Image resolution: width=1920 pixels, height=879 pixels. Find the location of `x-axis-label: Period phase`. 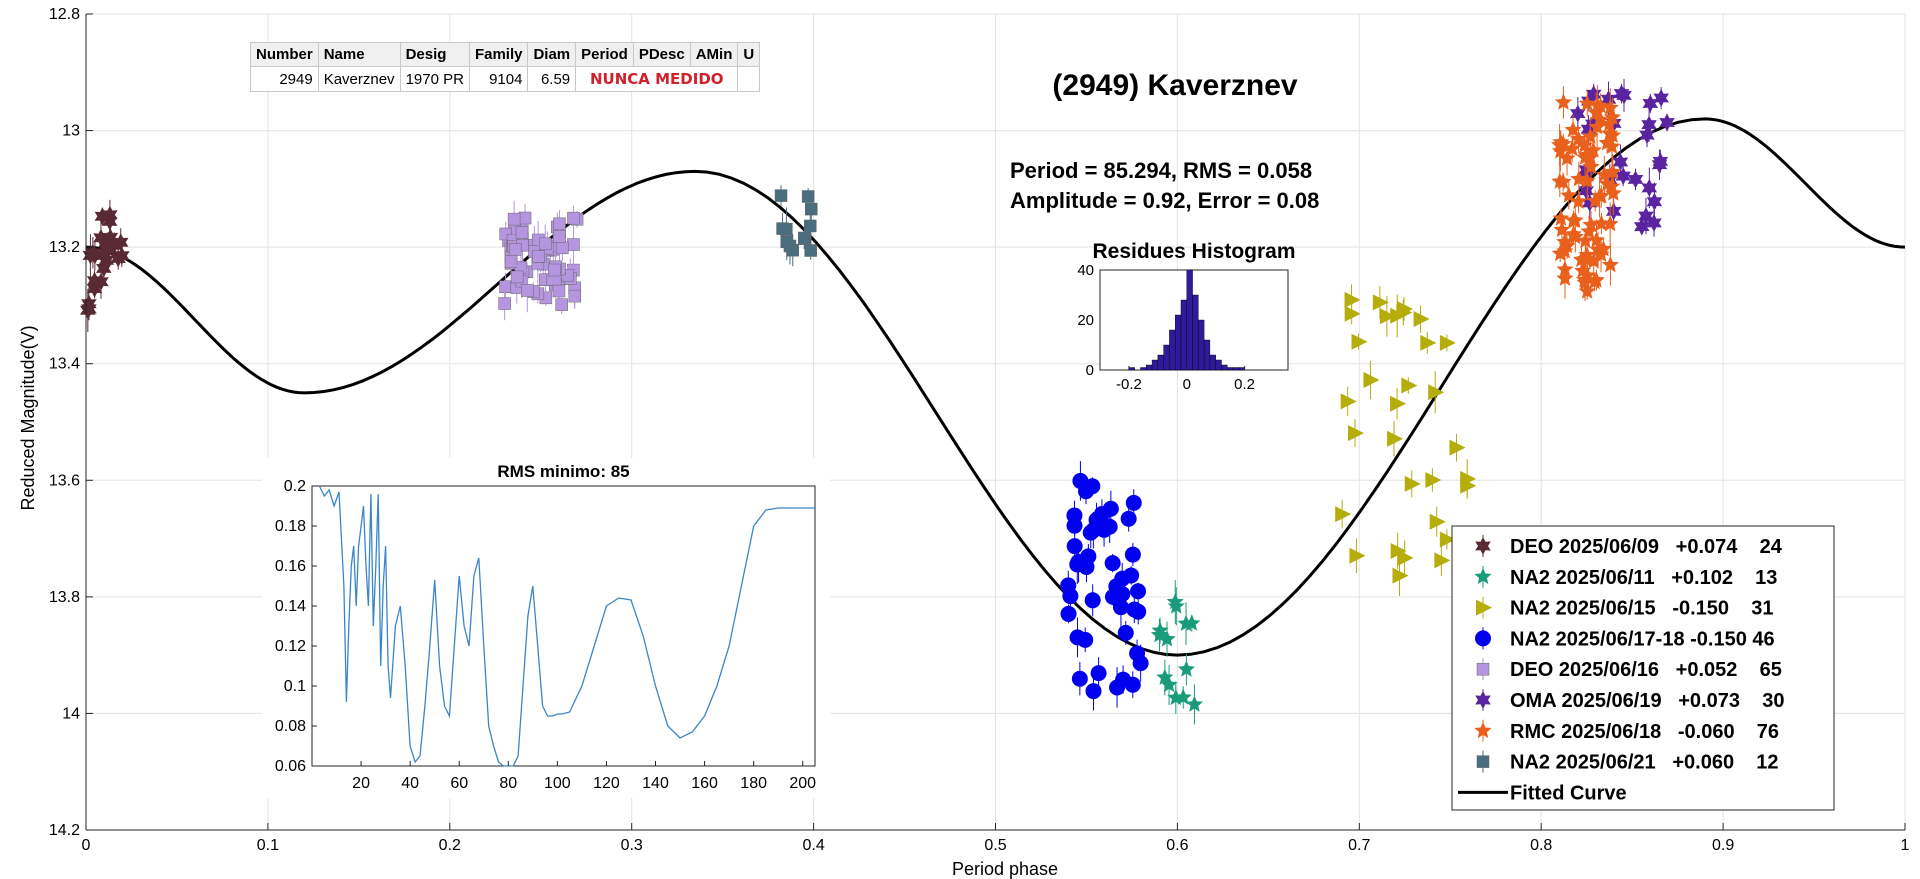

x-axis-label: Period phase is located at coordinates (1005, 869).